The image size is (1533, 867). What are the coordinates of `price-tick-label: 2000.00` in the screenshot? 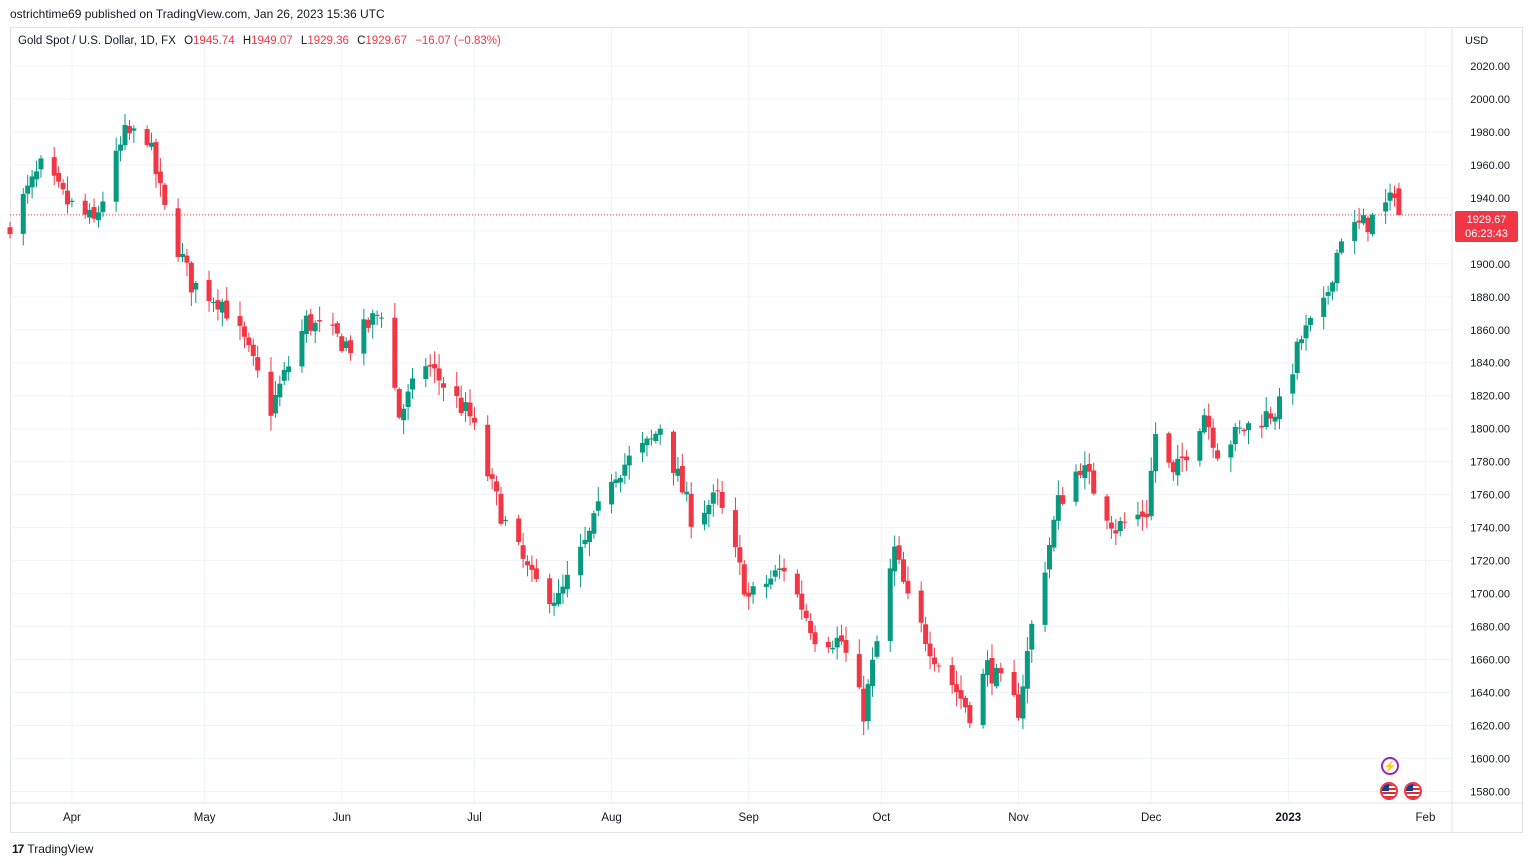 It's located at (1490, 100).